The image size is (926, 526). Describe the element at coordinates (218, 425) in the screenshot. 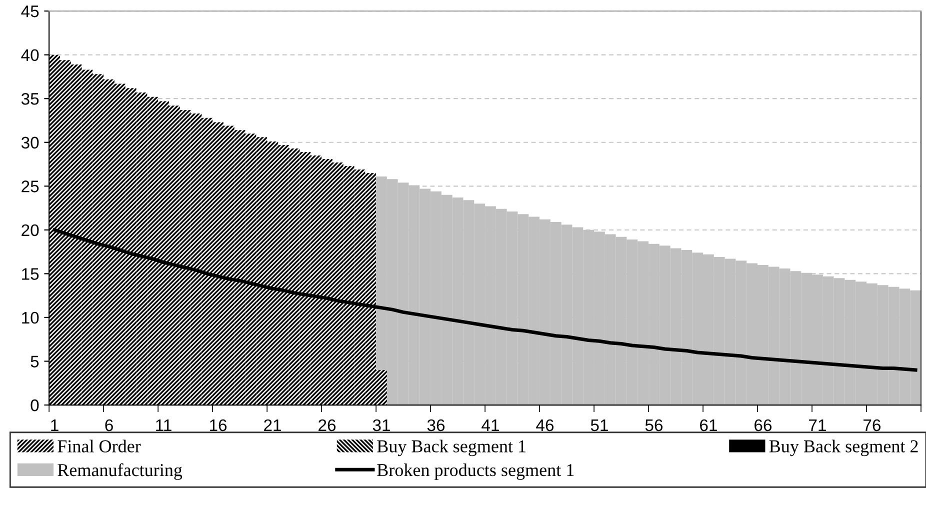

I see `x-tick-label: 16` at that location.